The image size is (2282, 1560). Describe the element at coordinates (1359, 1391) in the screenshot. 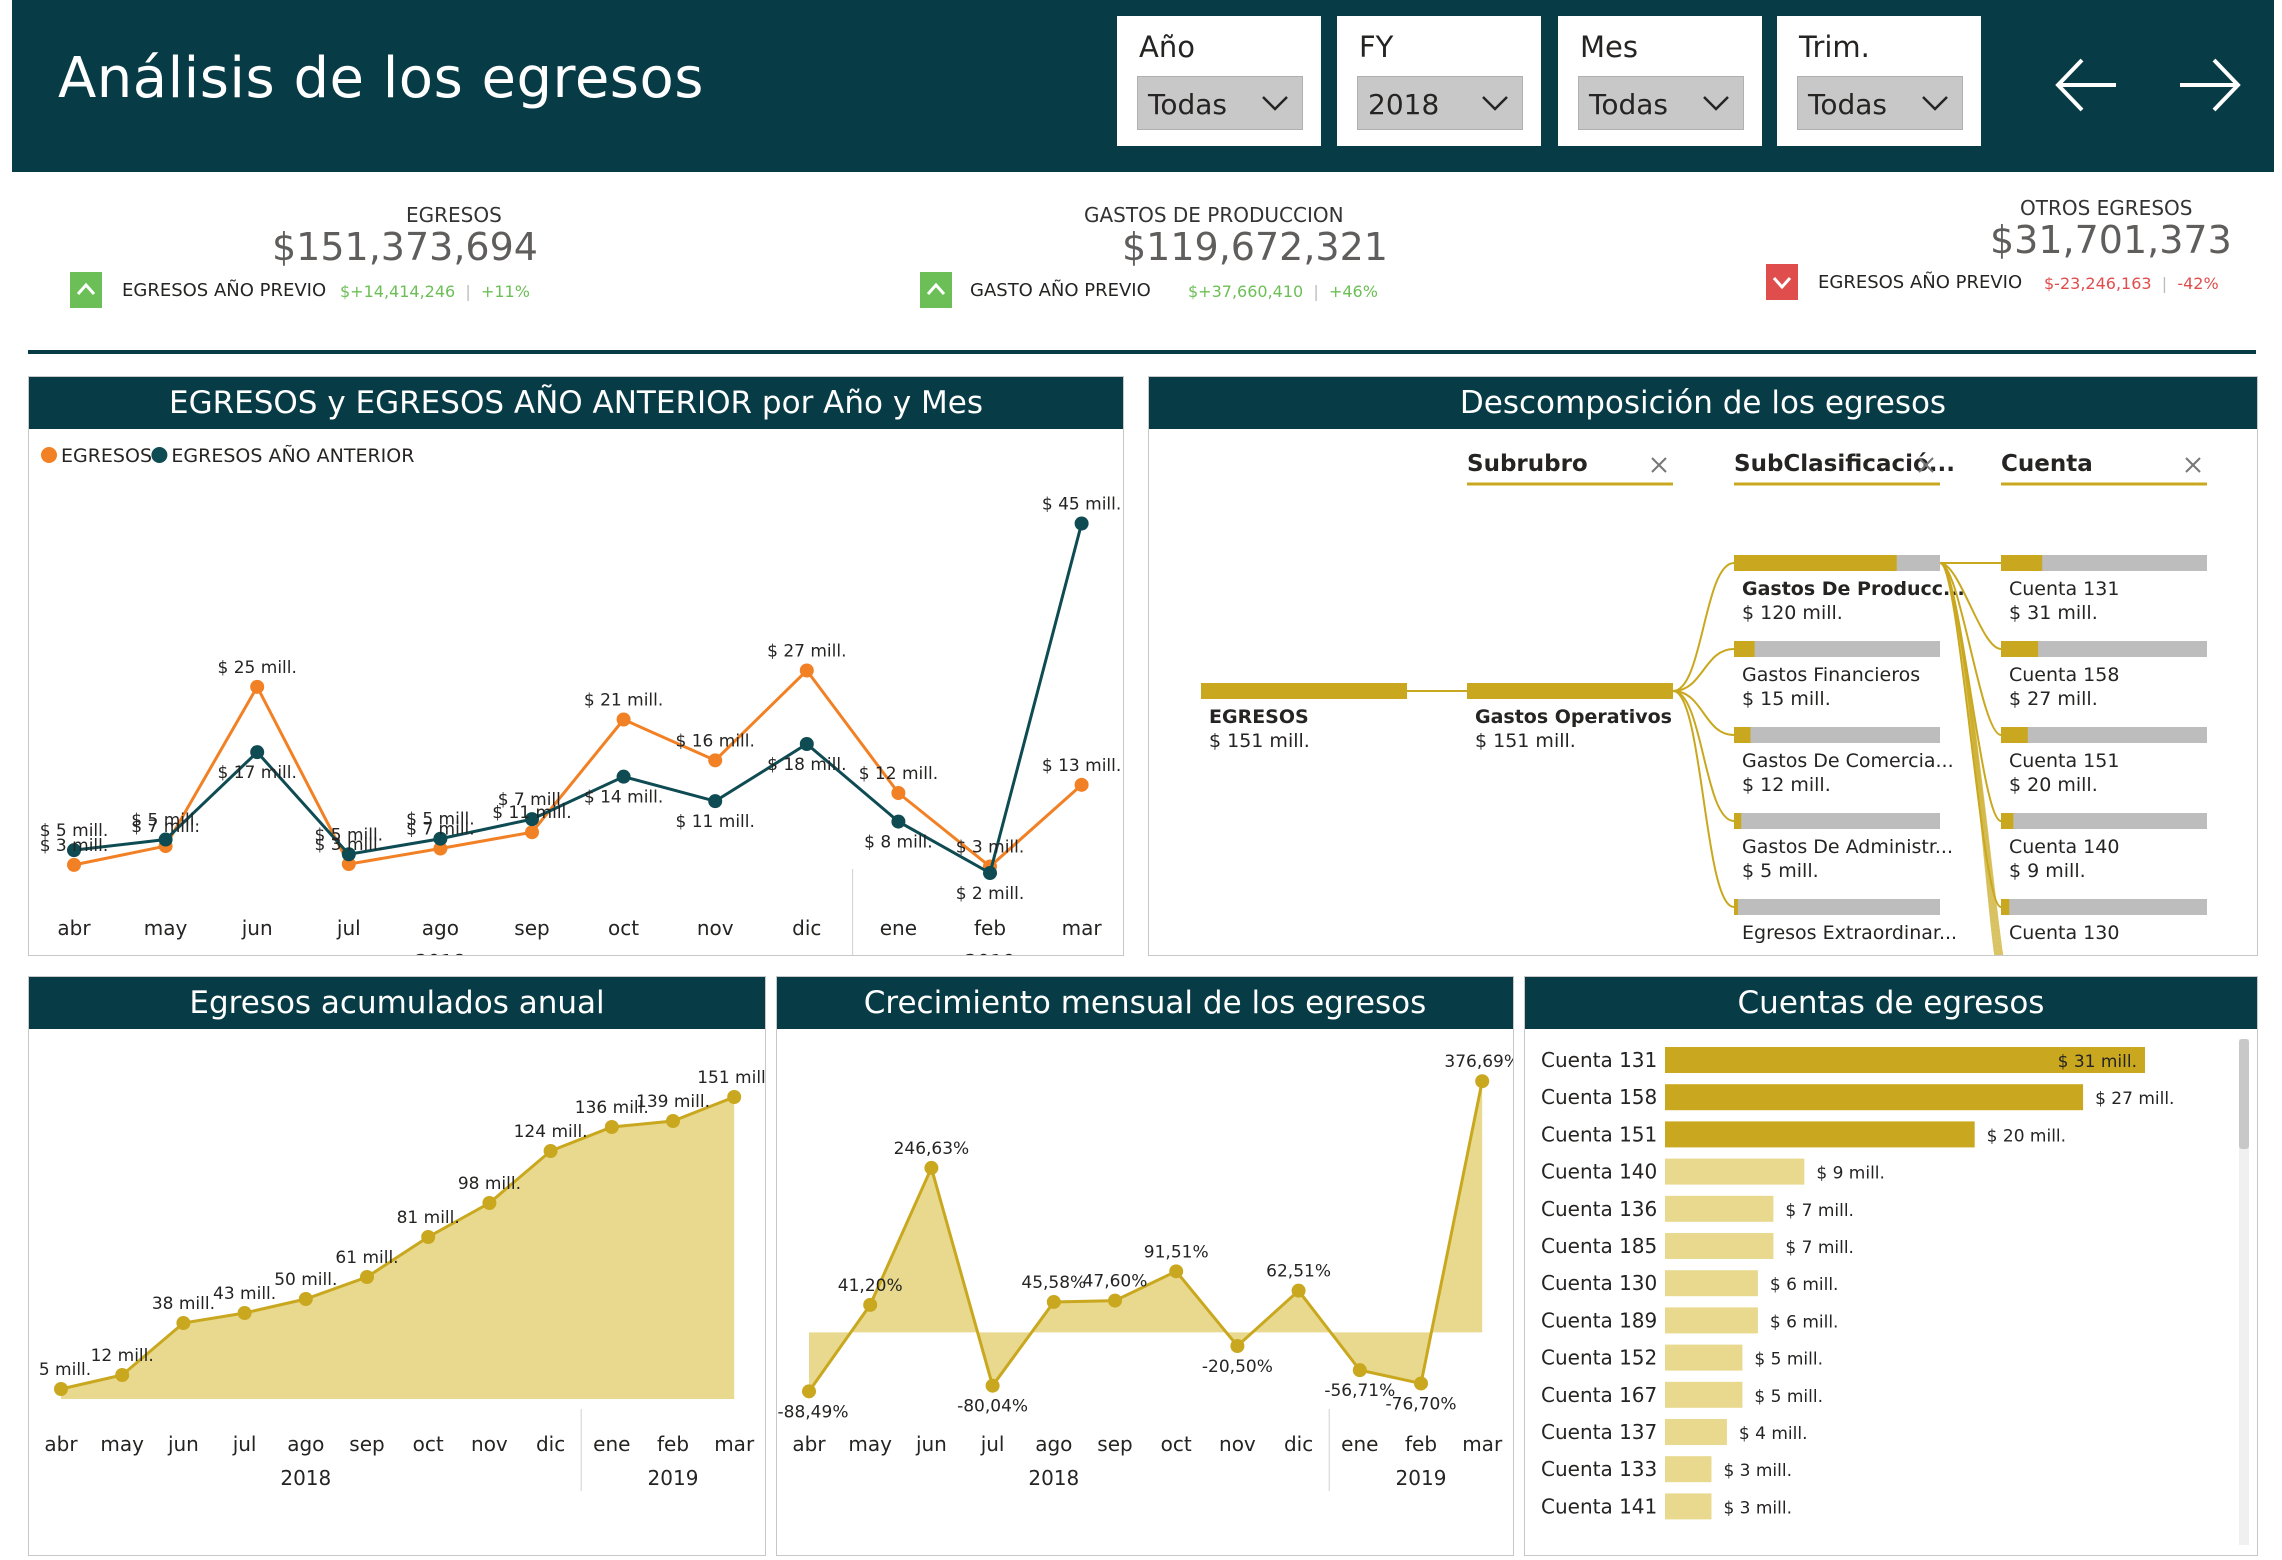

I see `data-label: -56,71%` at that location.